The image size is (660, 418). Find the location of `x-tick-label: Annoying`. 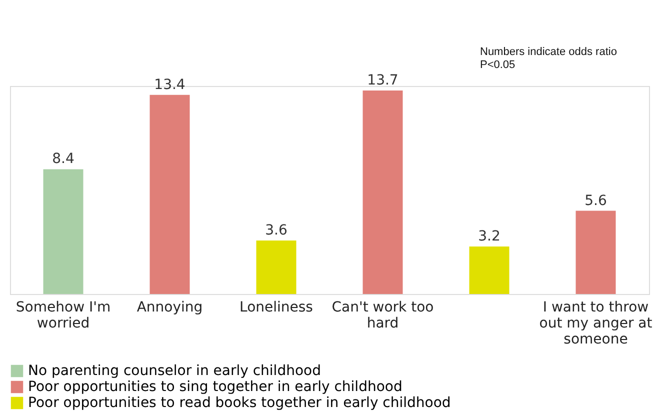

x-tick-label: Annoying is located at coordinates (169, 308).